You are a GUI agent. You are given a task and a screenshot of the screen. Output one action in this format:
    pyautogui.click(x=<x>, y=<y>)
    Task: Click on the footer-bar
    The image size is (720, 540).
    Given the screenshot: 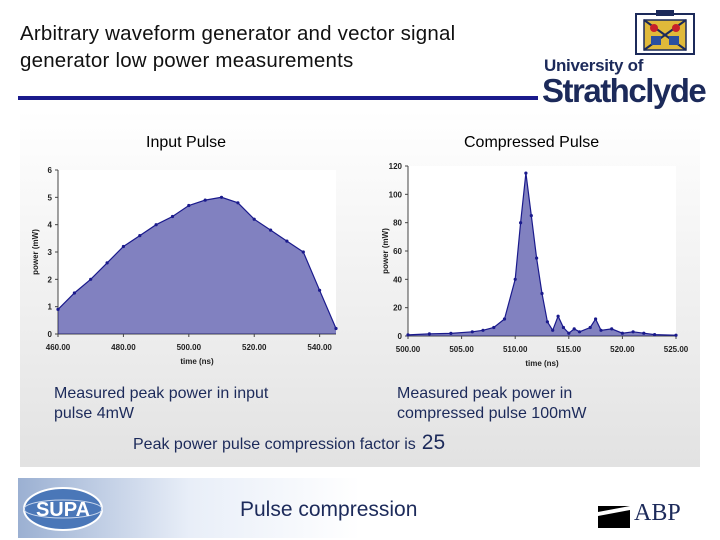 What is the action you would take?
    pyautogui.click(x=360, y=508)
    